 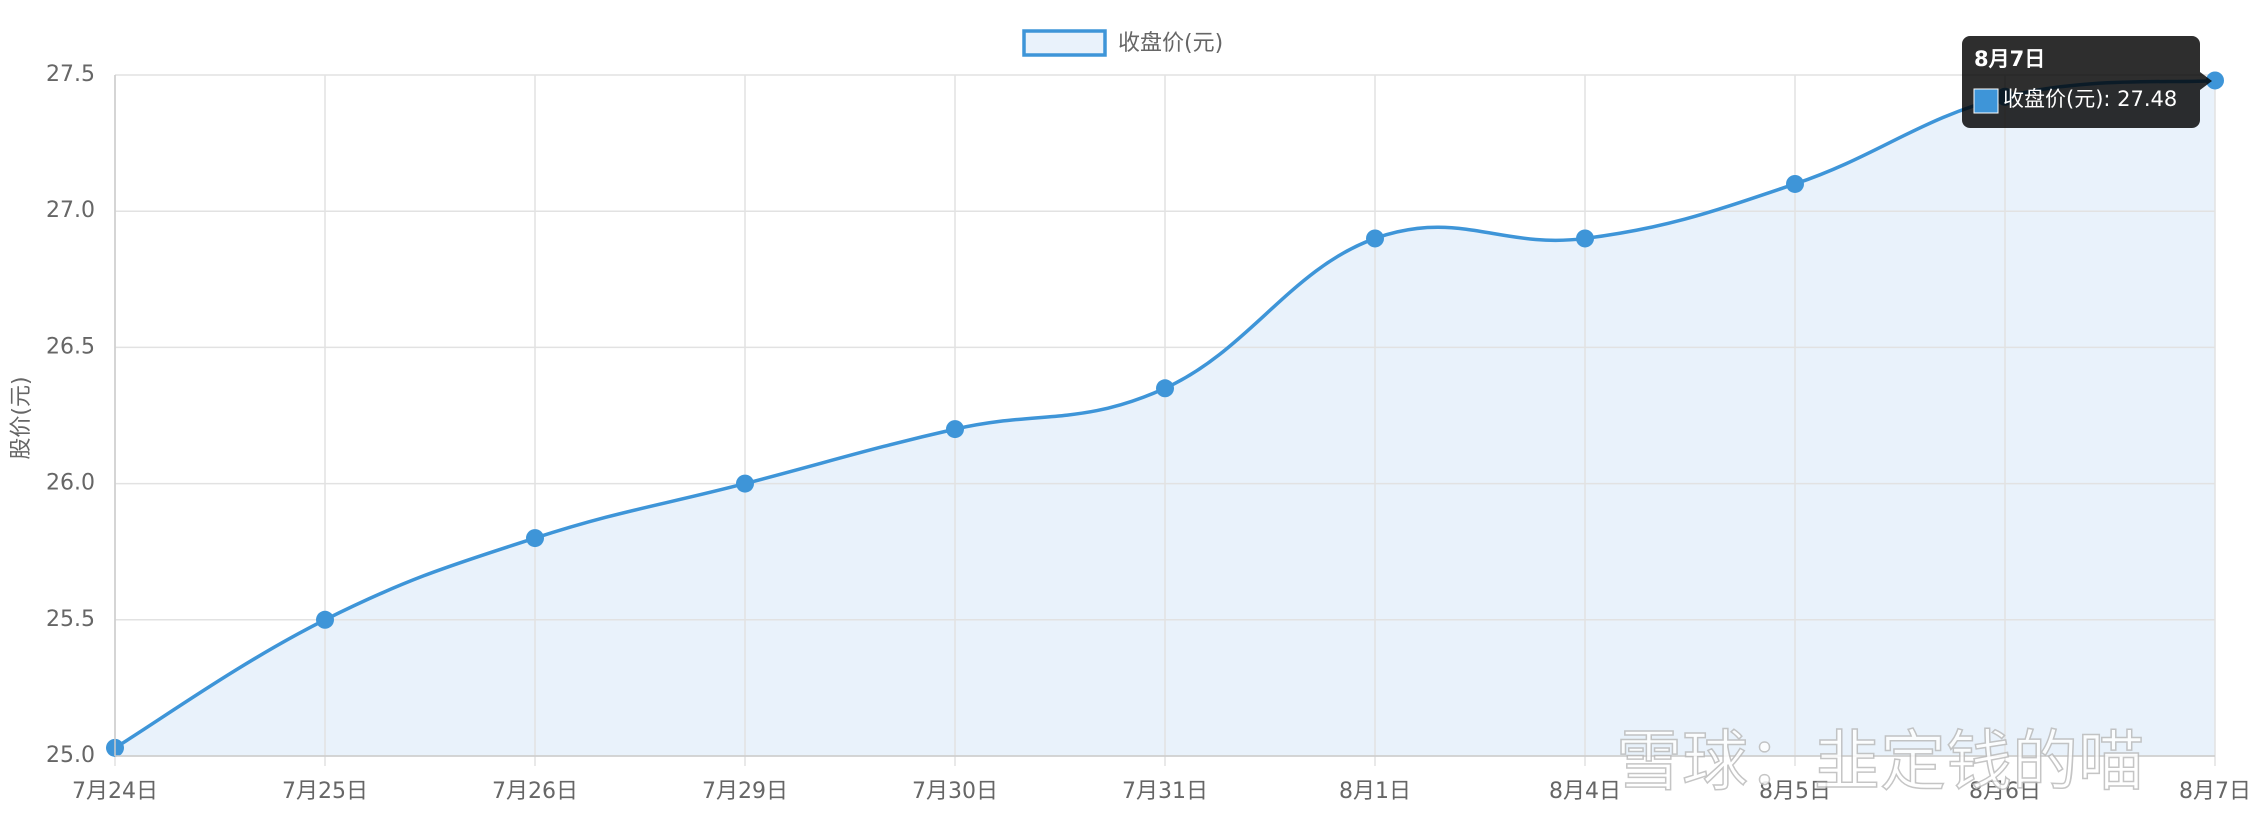 What do you see at coordinates (955, 791) in the screenshot?
I see `x-tick-label: 7月30日` at bounding box center [955, 791].